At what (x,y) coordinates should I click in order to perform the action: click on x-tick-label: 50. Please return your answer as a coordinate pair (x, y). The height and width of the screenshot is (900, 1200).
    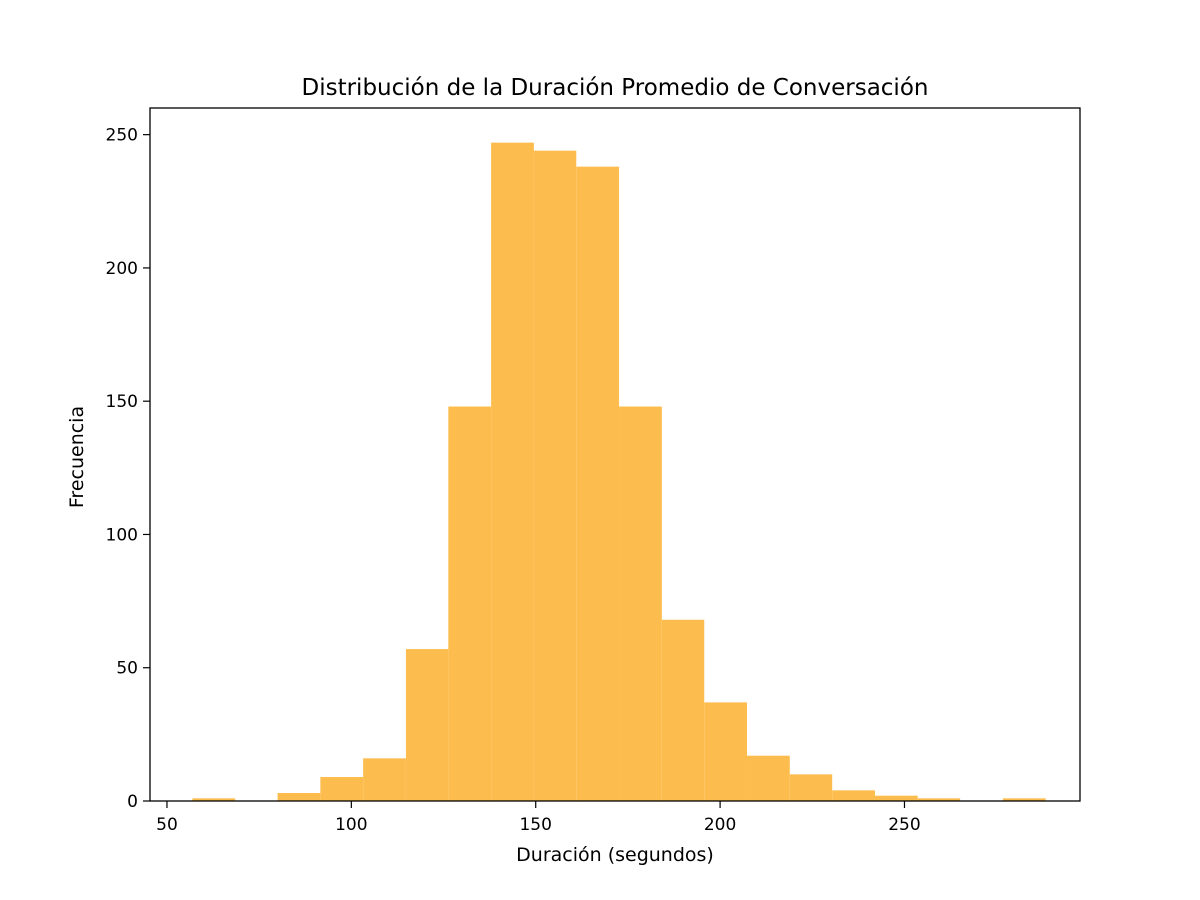
    Looking at the image, I should click on (167, 825).